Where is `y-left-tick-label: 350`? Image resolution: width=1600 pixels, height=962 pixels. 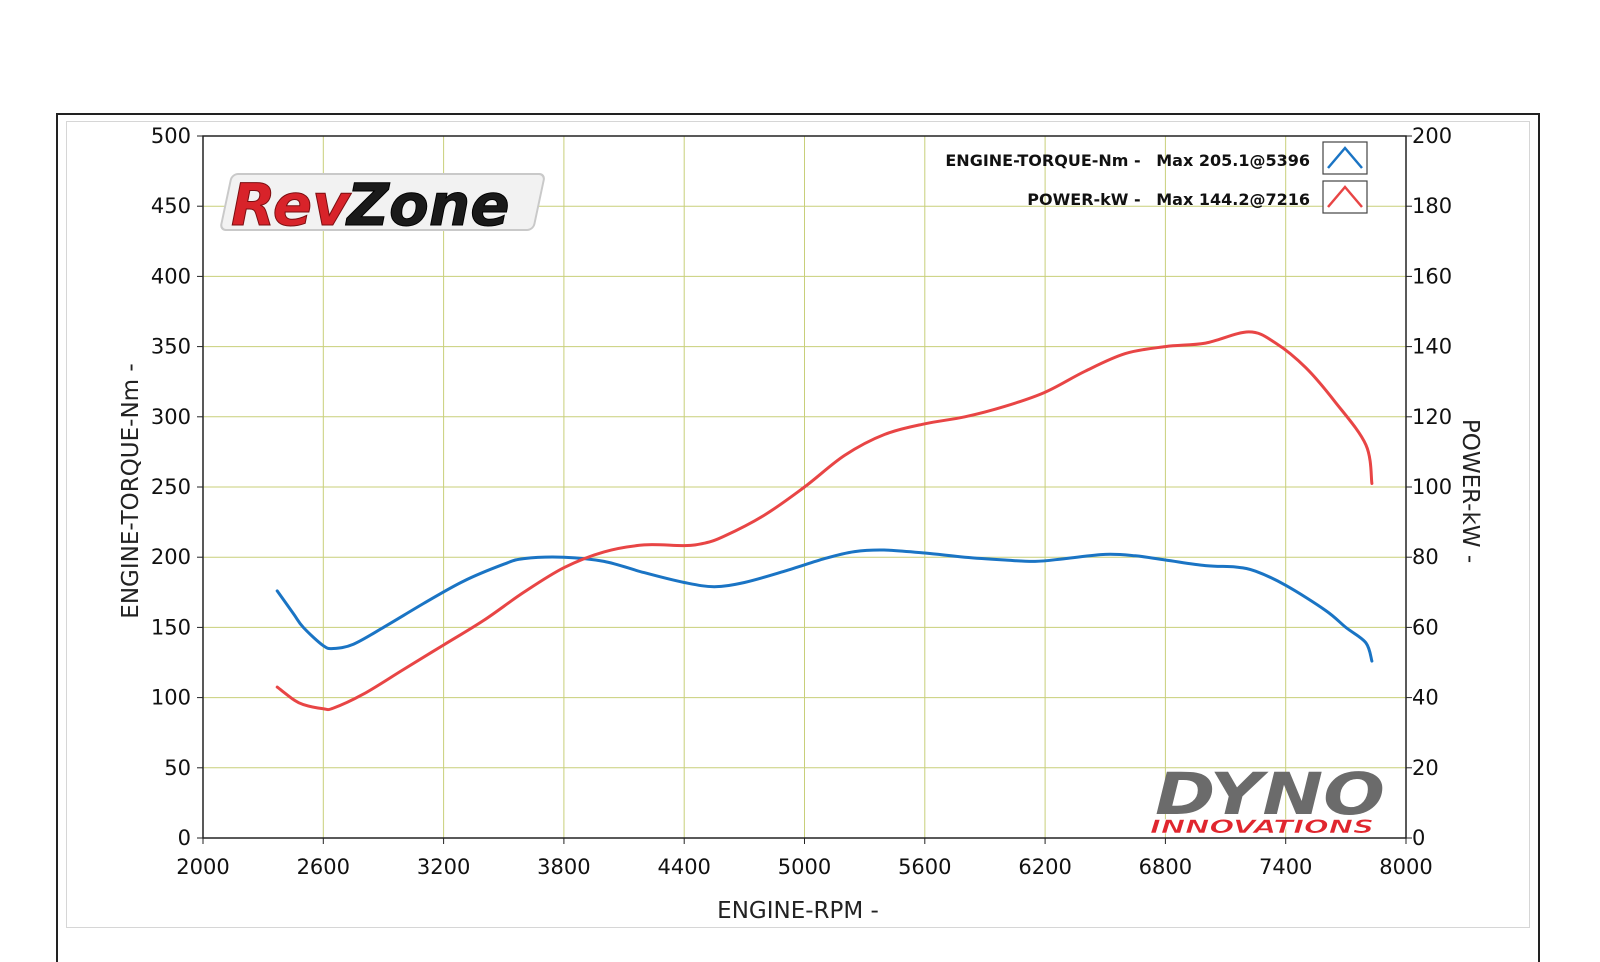 y-left-tick-label: 350 is located at coordinates (171, 347).